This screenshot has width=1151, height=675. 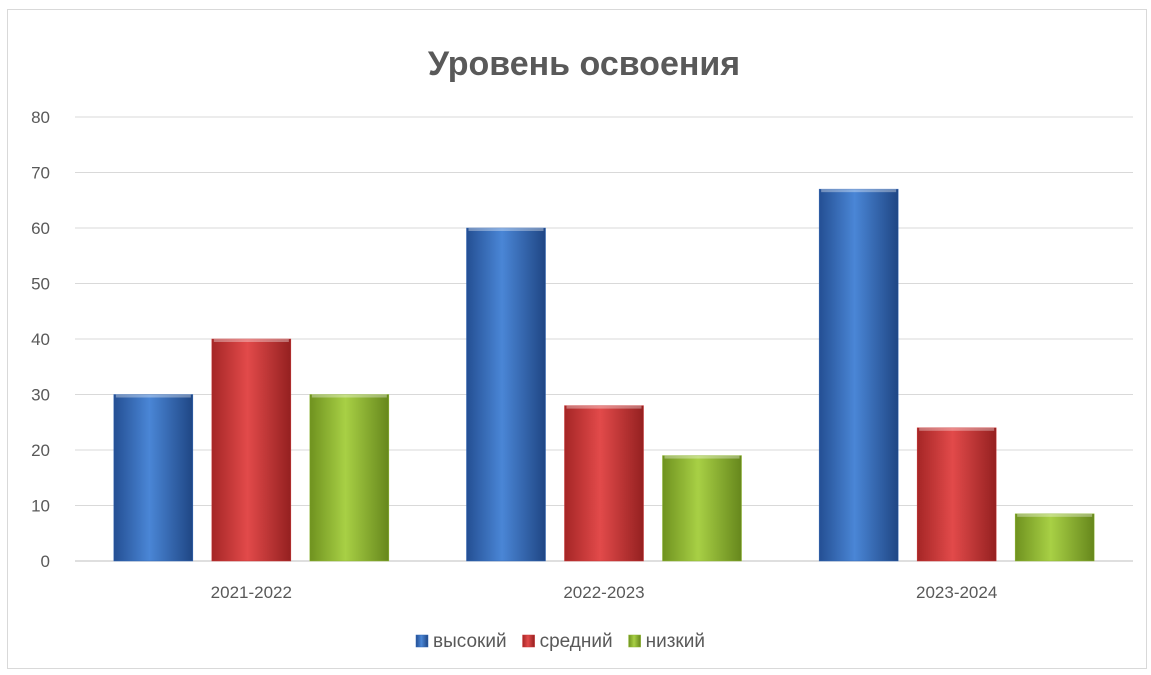 I want to click on x-axis-ticks: 2021-2022 2022-2023 2023-2024, so click(x=604, y=592).